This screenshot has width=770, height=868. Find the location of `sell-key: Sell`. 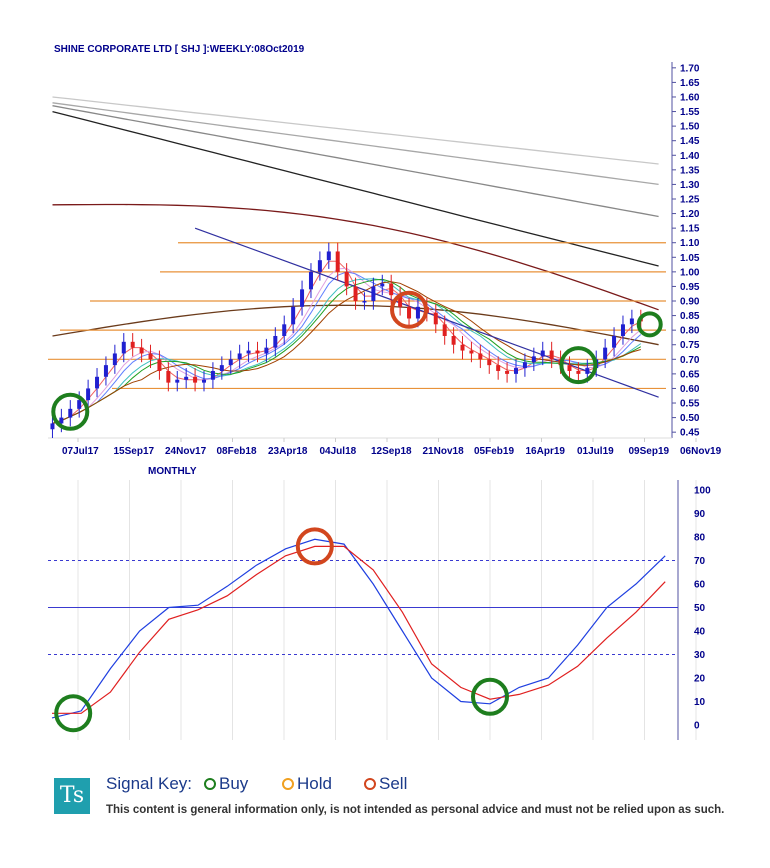

sell-key: Sell is located at coordinates (385, 784).